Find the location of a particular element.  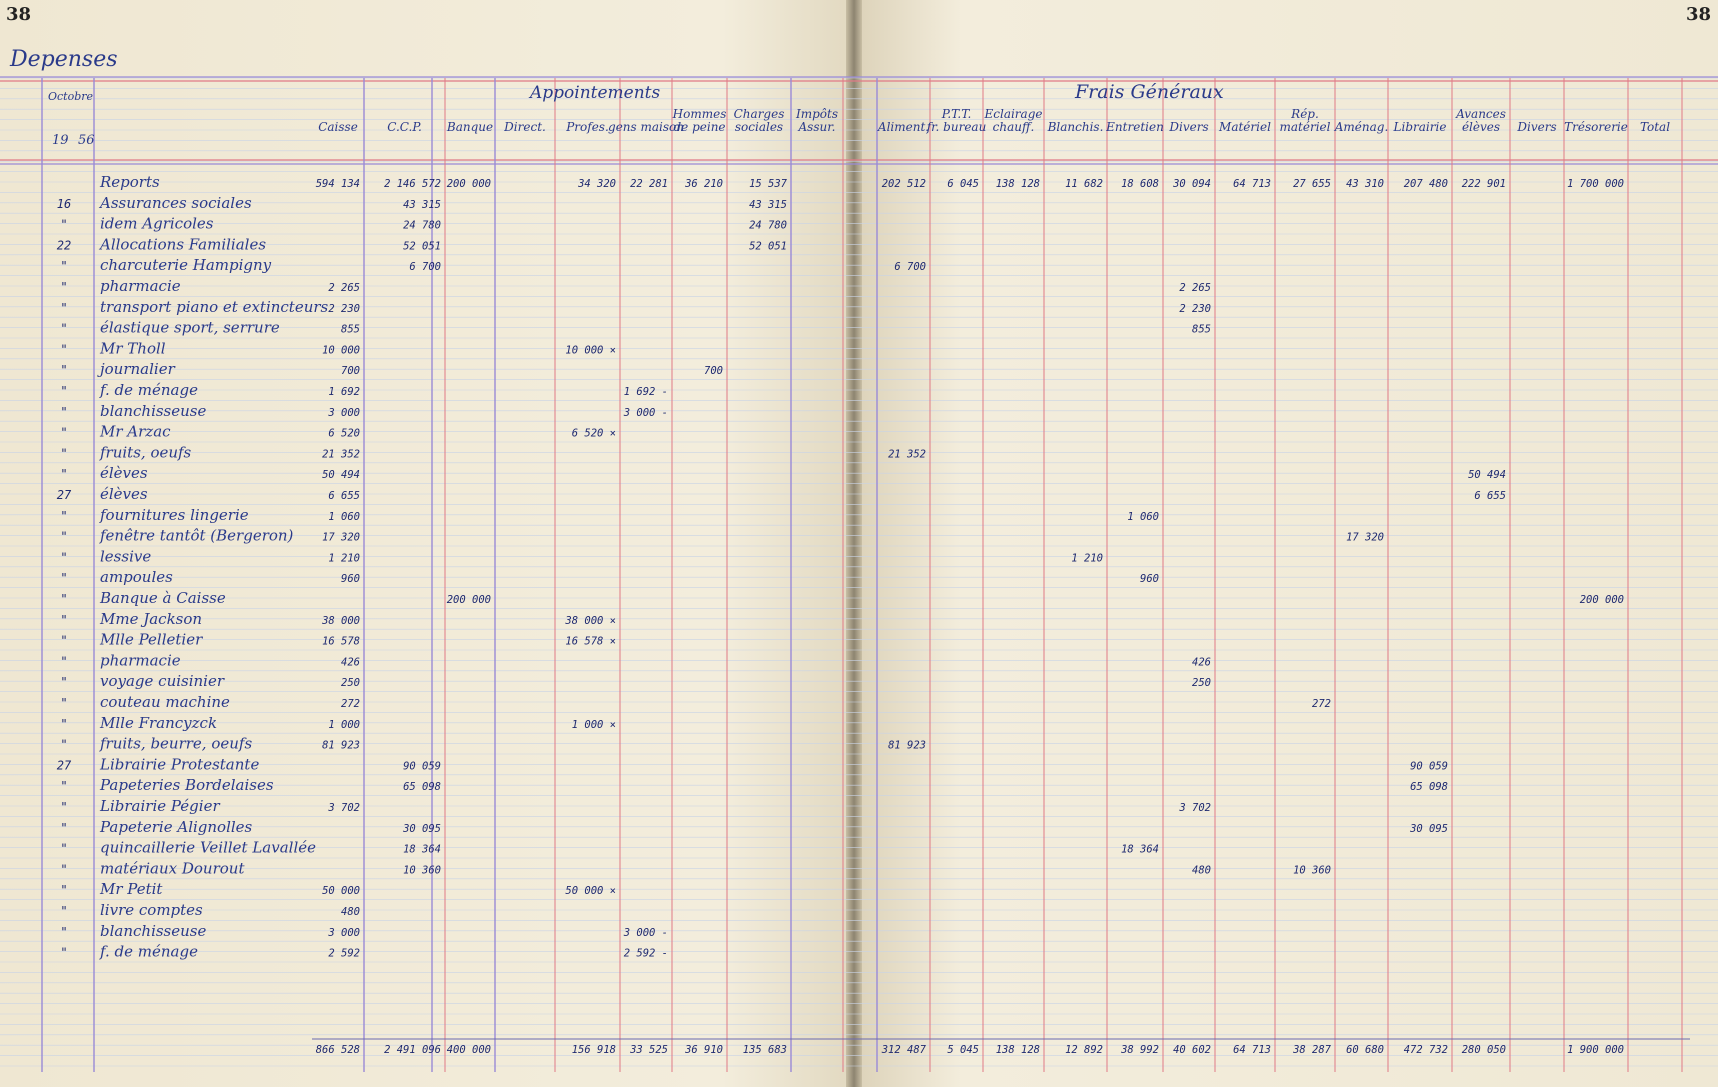

amount-cell: 10 000 is located at coordinates (341, 350).